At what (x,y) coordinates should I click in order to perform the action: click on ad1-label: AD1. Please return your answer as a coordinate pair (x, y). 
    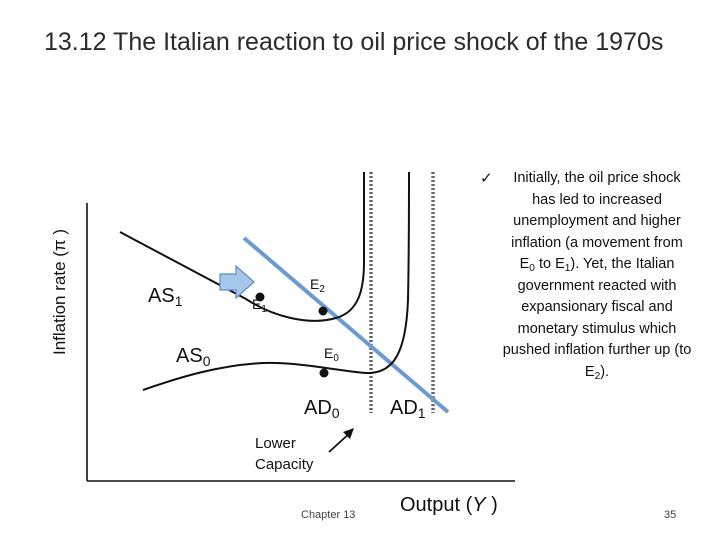
    Looking at the image, I should click on (408, 409).